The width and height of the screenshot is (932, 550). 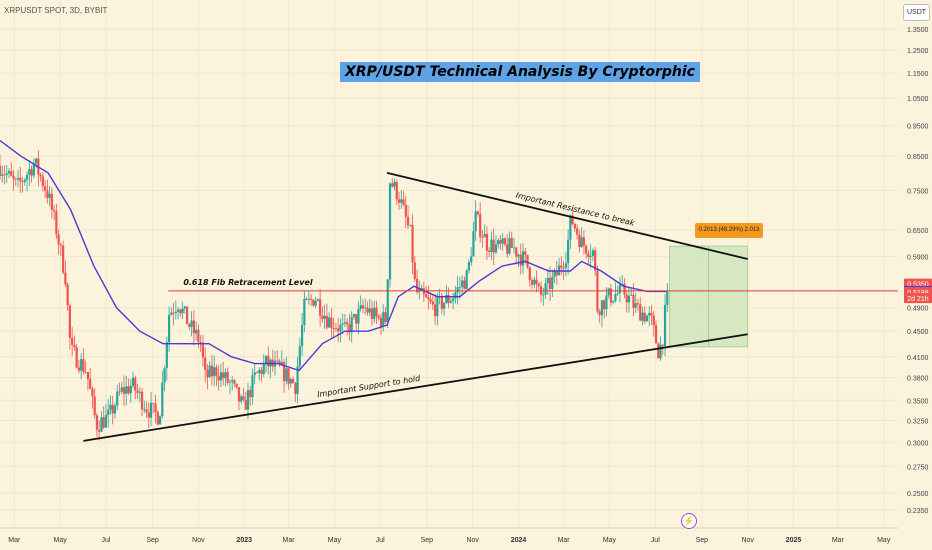 What do you see at coordinates (567, 216) in the screenshot?
I see `resistance-trendline` at bounding box center [567, 216].